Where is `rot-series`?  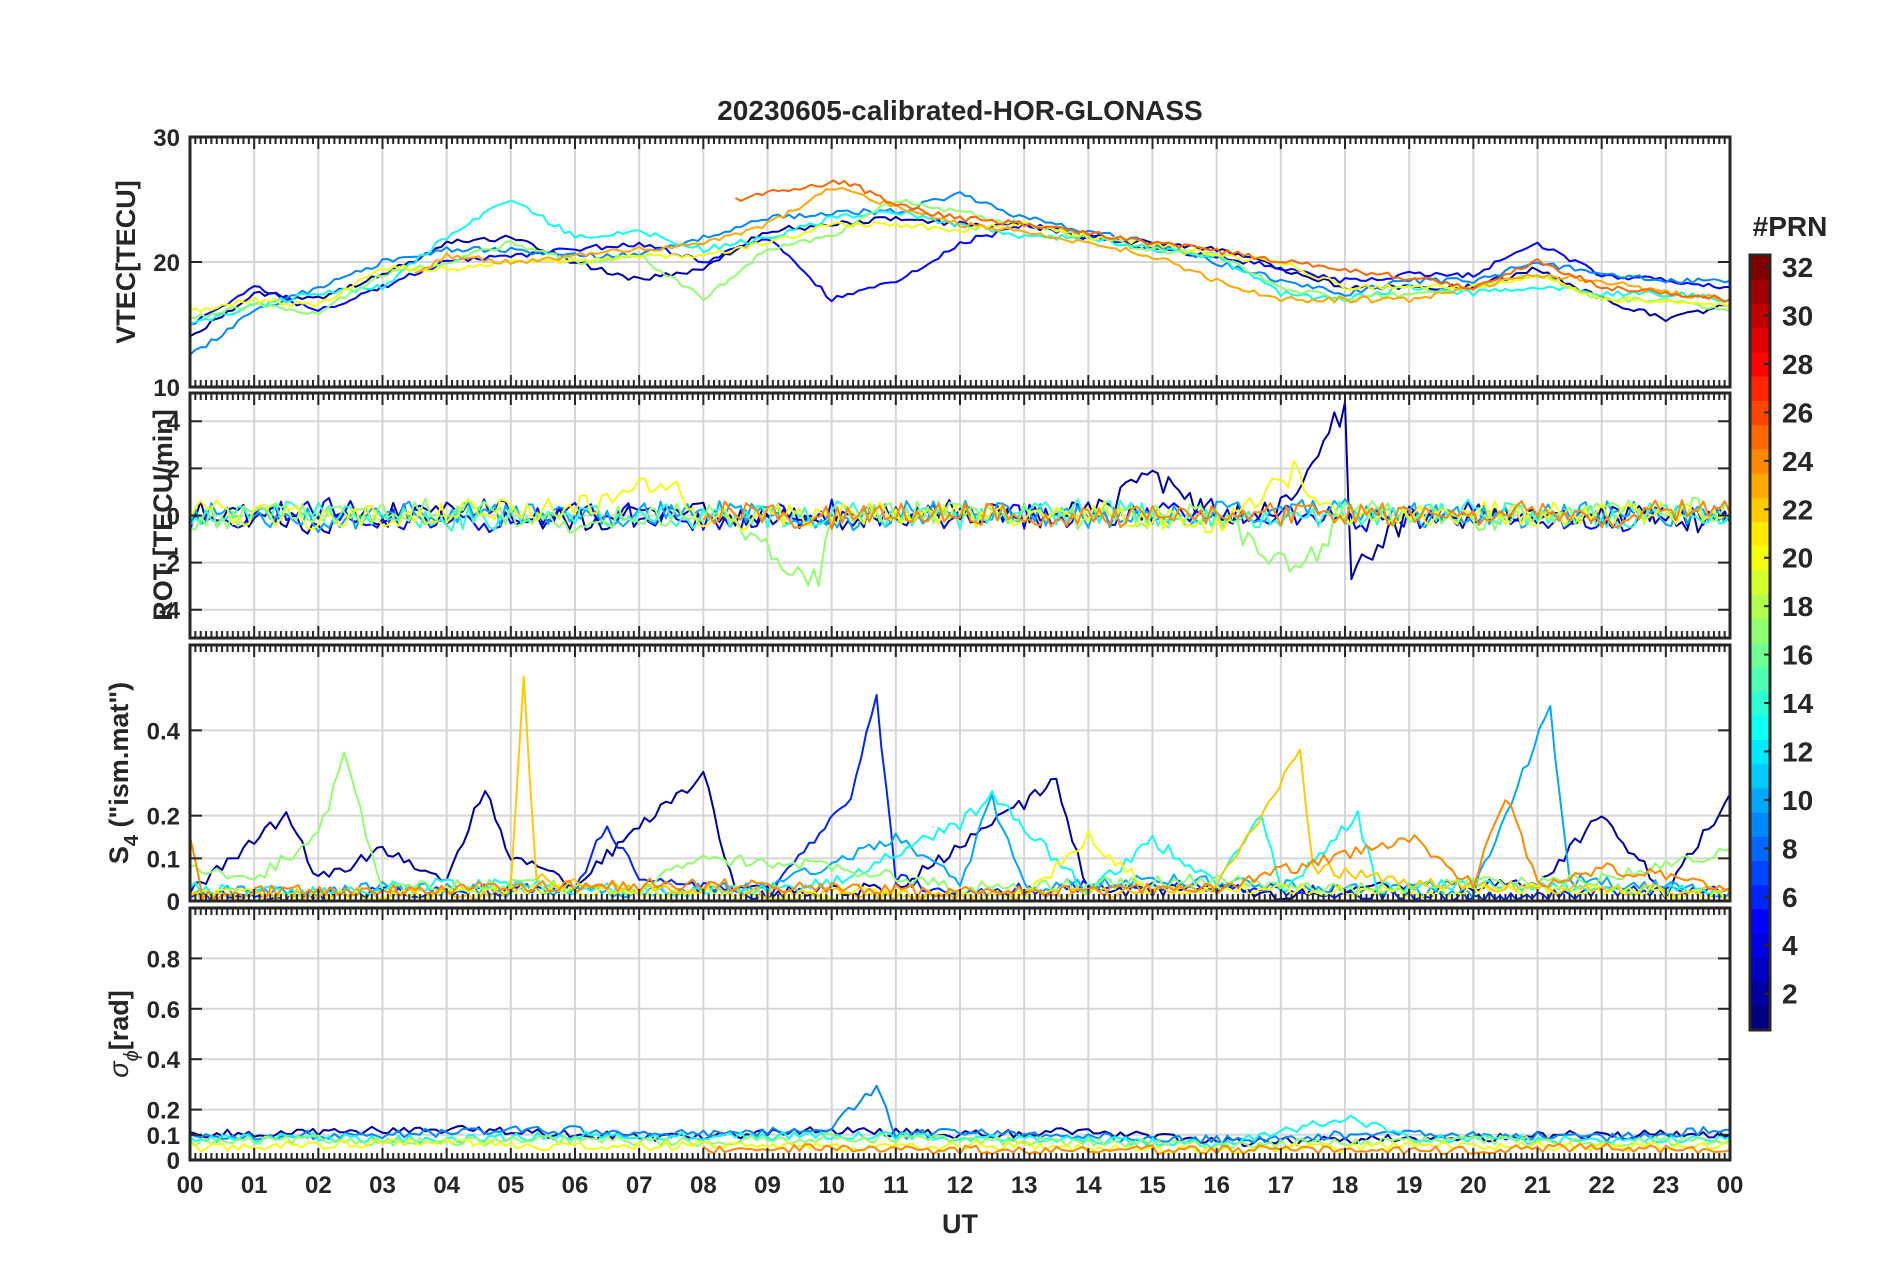
rot-series is located at coordinates (960, 494).